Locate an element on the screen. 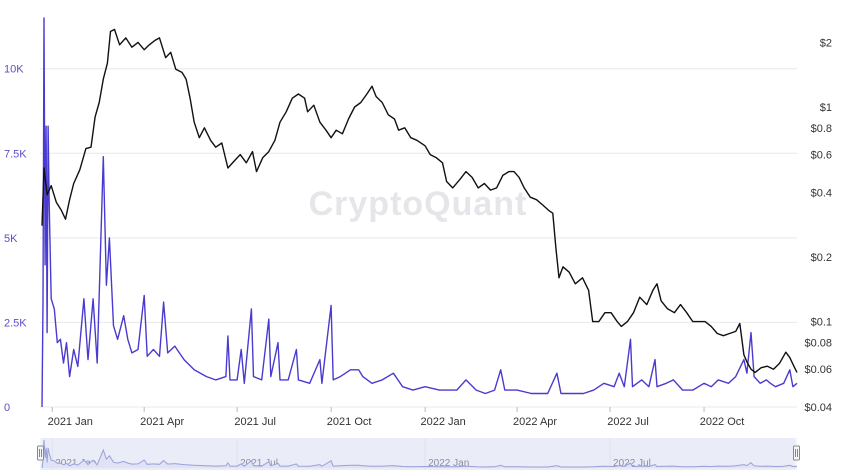 Image resolution: width=850 pixels, height=474 pixels. left-axis-ticks: 0 2.5K 5K 7.5K 10K is located at coordinates (15, 239).